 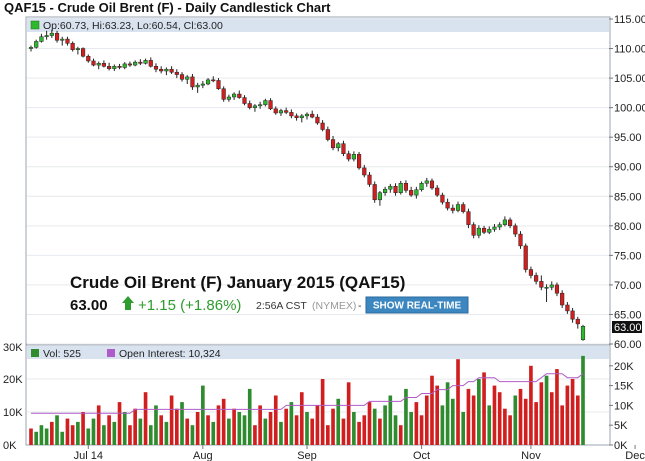 What do you see at coordinates (621, 426) in the screenshot?
I see `volume-tick-label-right: 5K` at bounding box center [621, 426].